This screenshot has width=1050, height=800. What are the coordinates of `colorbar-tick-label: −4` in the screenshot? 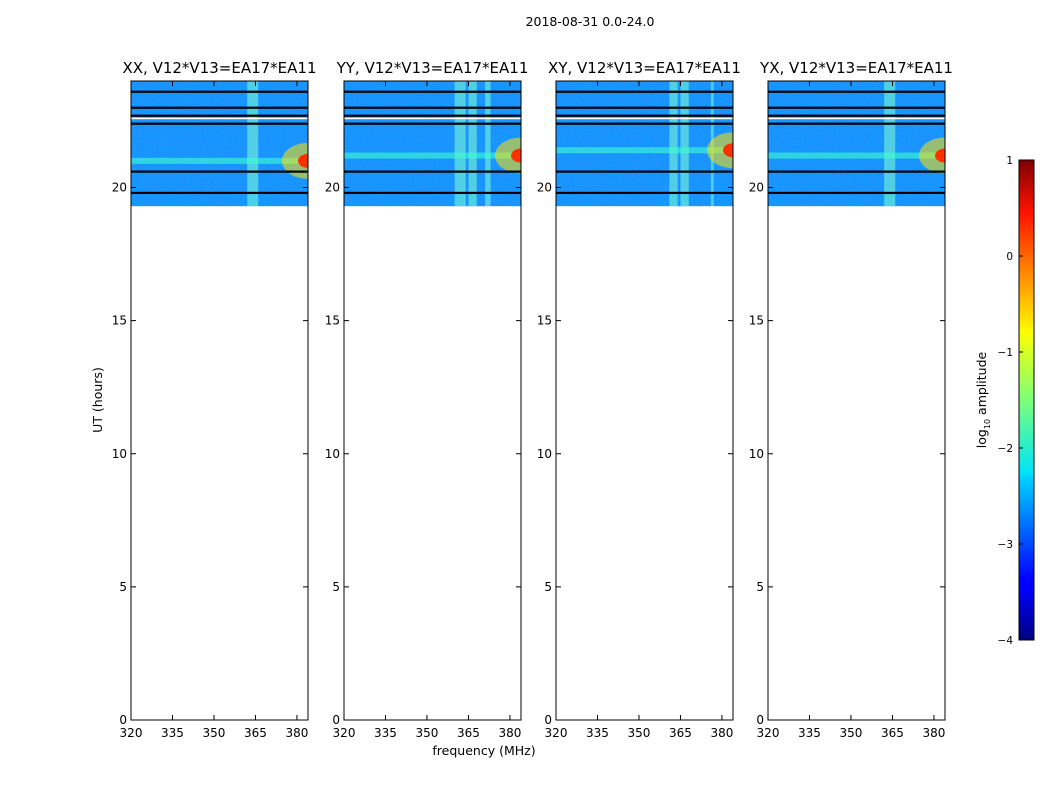 It's located at (1006, 641).